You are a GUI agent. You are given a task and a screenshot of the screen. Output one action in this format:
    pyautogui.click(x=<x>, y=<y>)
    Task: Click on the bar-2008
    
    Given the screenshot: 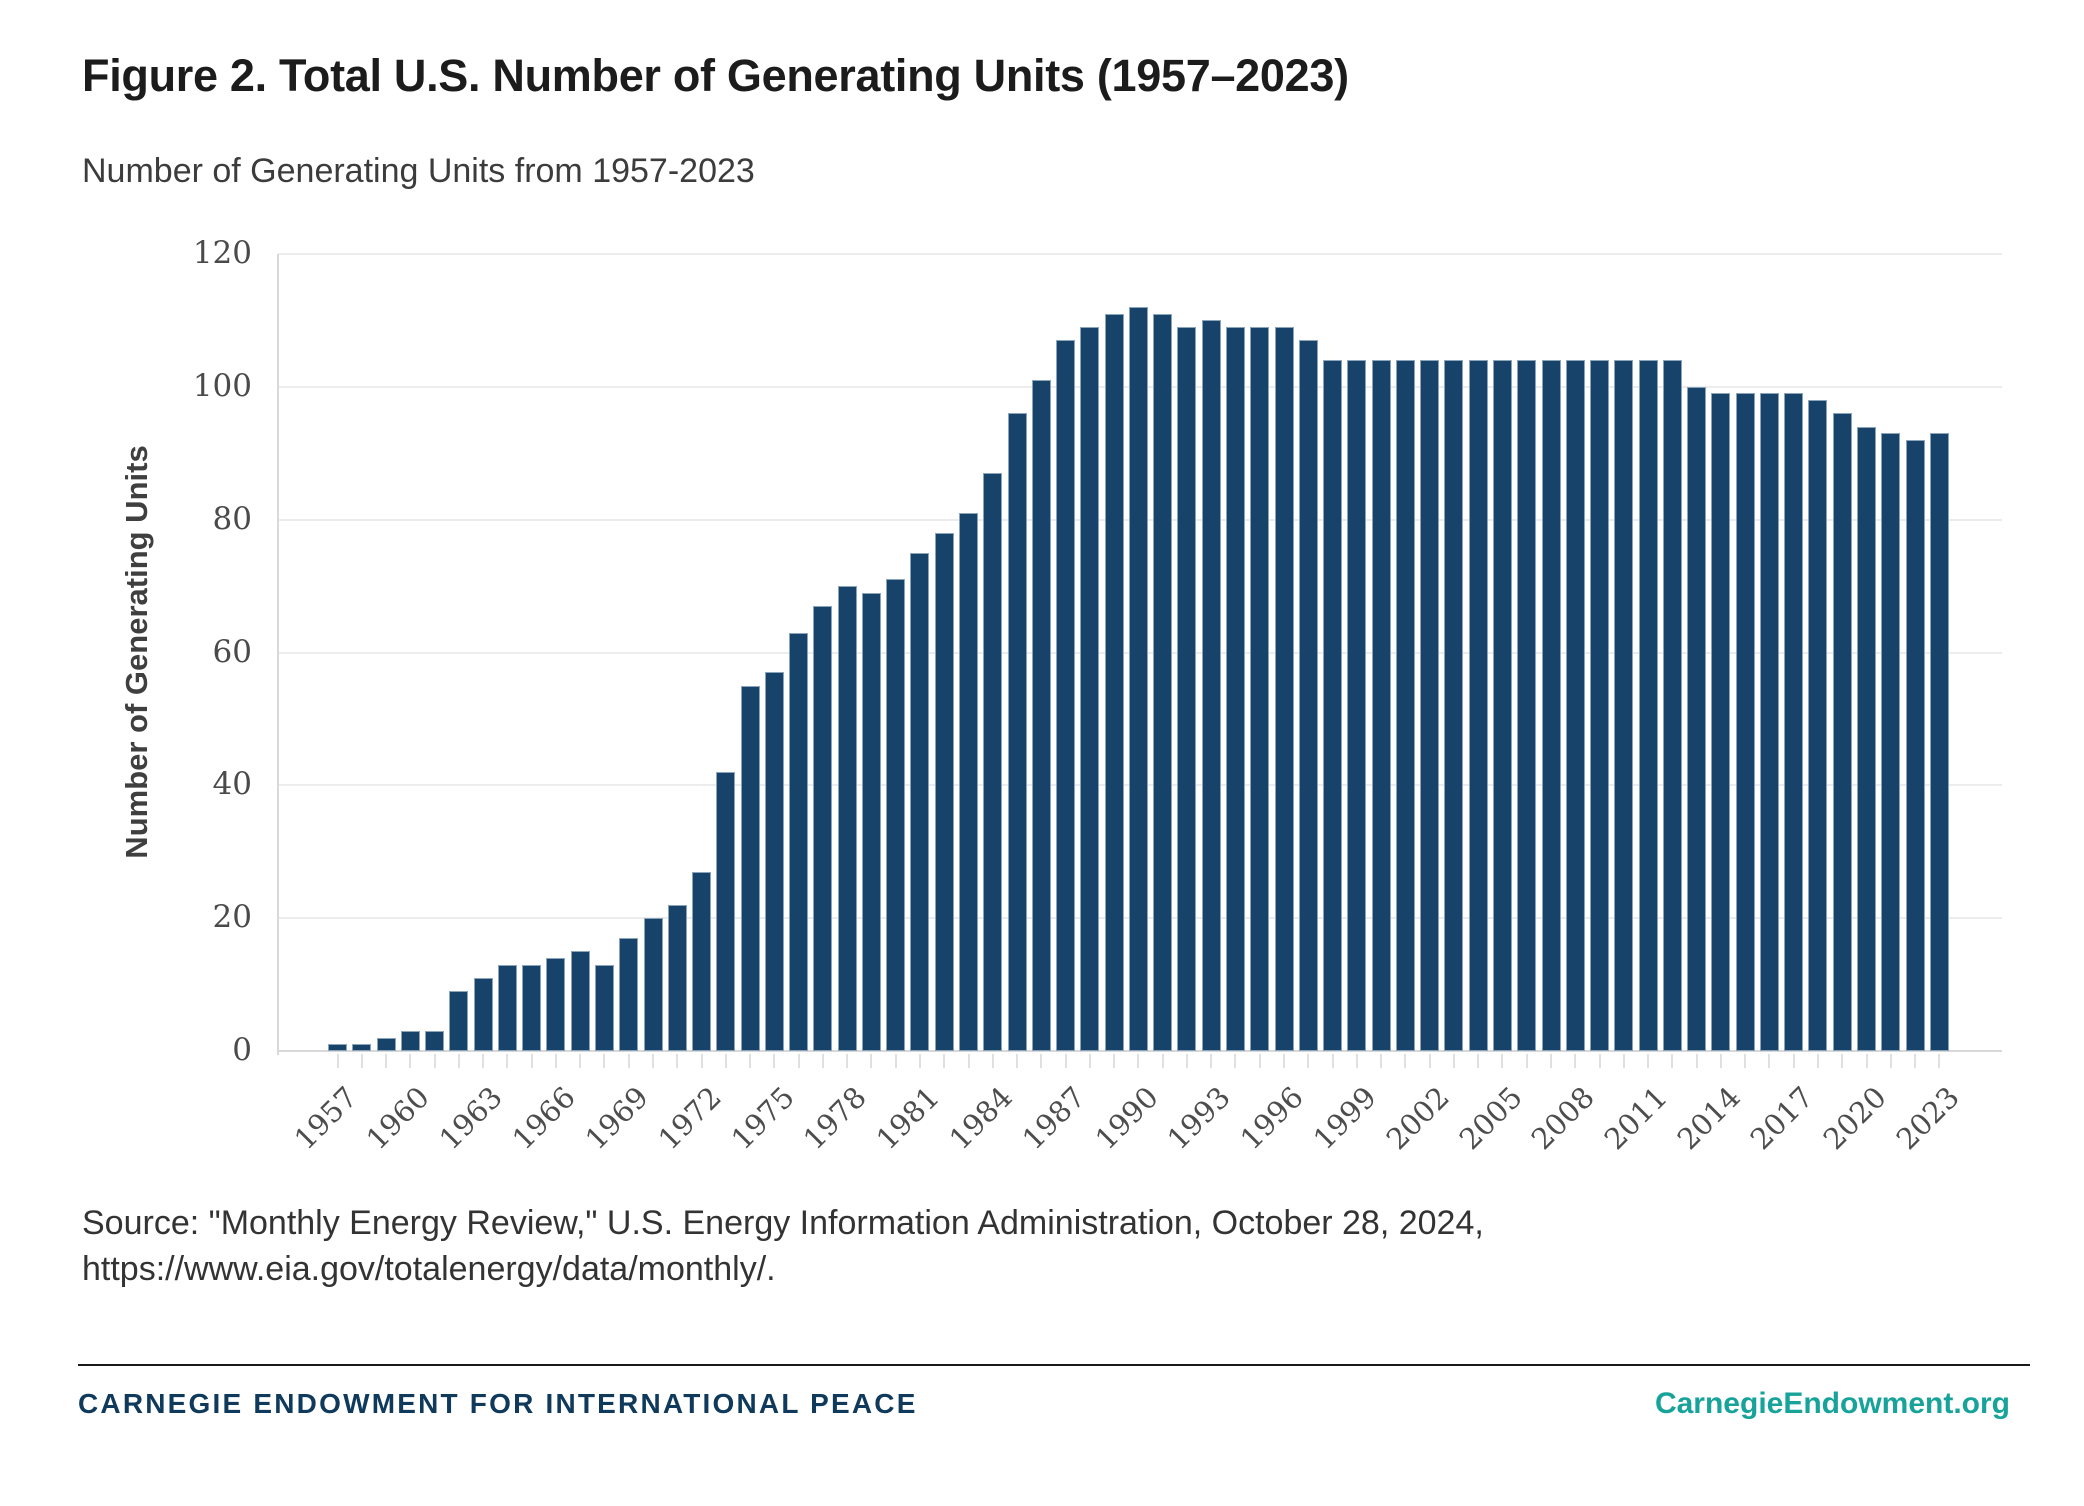 What is the action you would take?
    pyautogui.click(x=1575, y=705)
    